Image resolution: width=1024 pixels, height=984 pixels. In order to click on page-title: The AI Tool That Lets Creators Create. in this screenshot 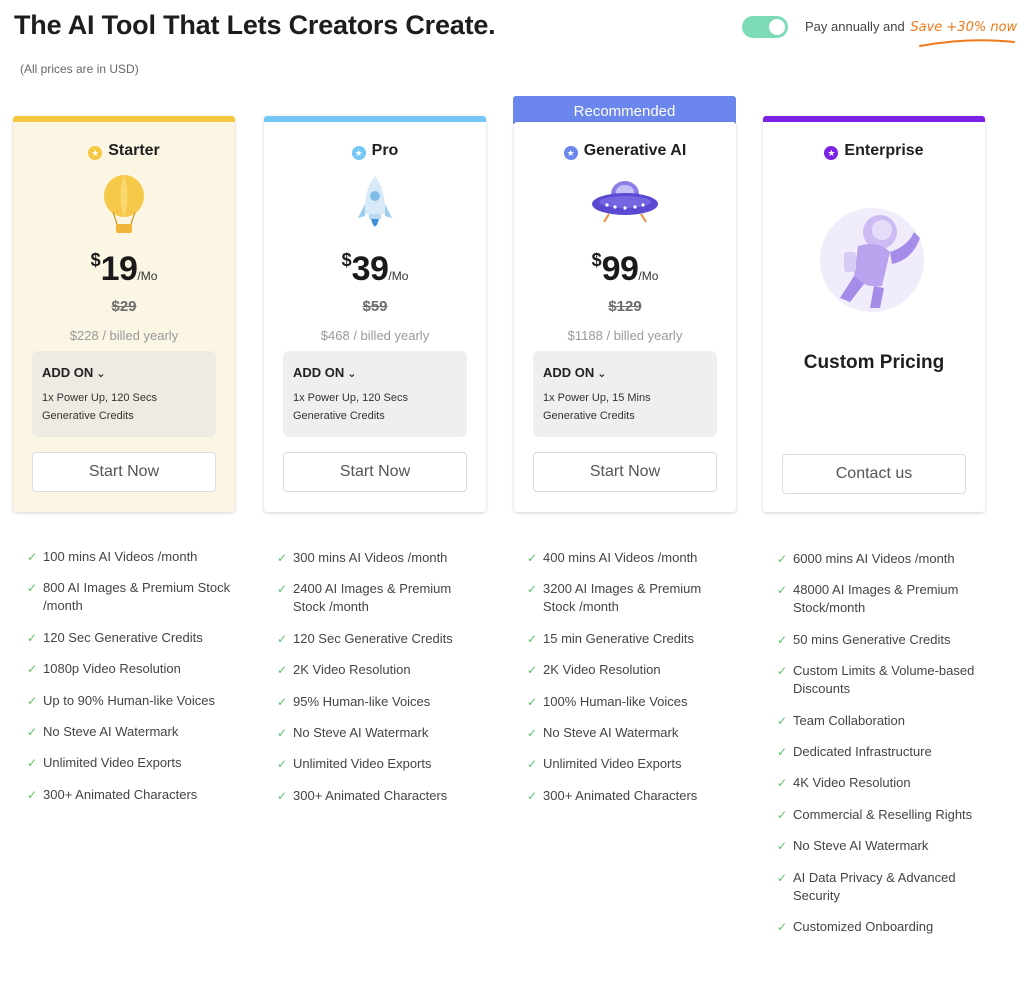, I will do `click(255, 25)`.